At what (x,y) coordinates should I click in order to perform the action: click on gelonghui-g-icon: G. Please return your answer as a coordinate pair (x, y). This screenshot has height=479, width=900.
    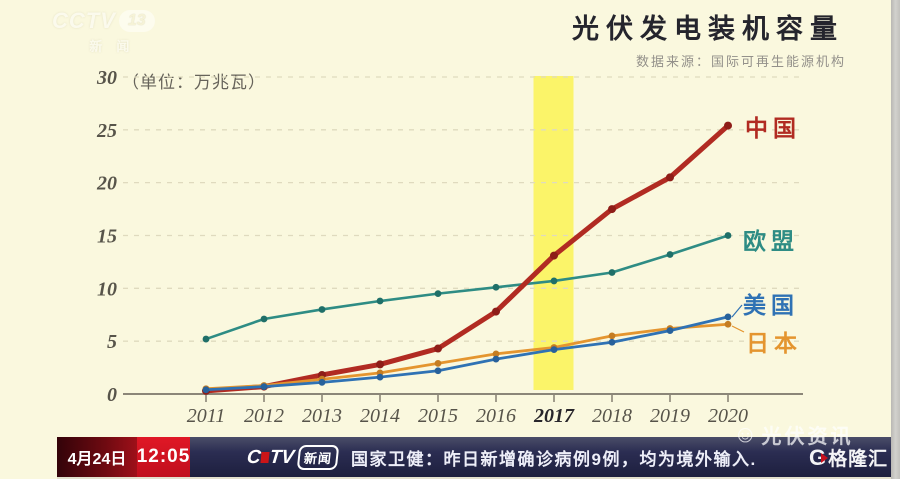
    Looking at the image, I should click on (819, 457).